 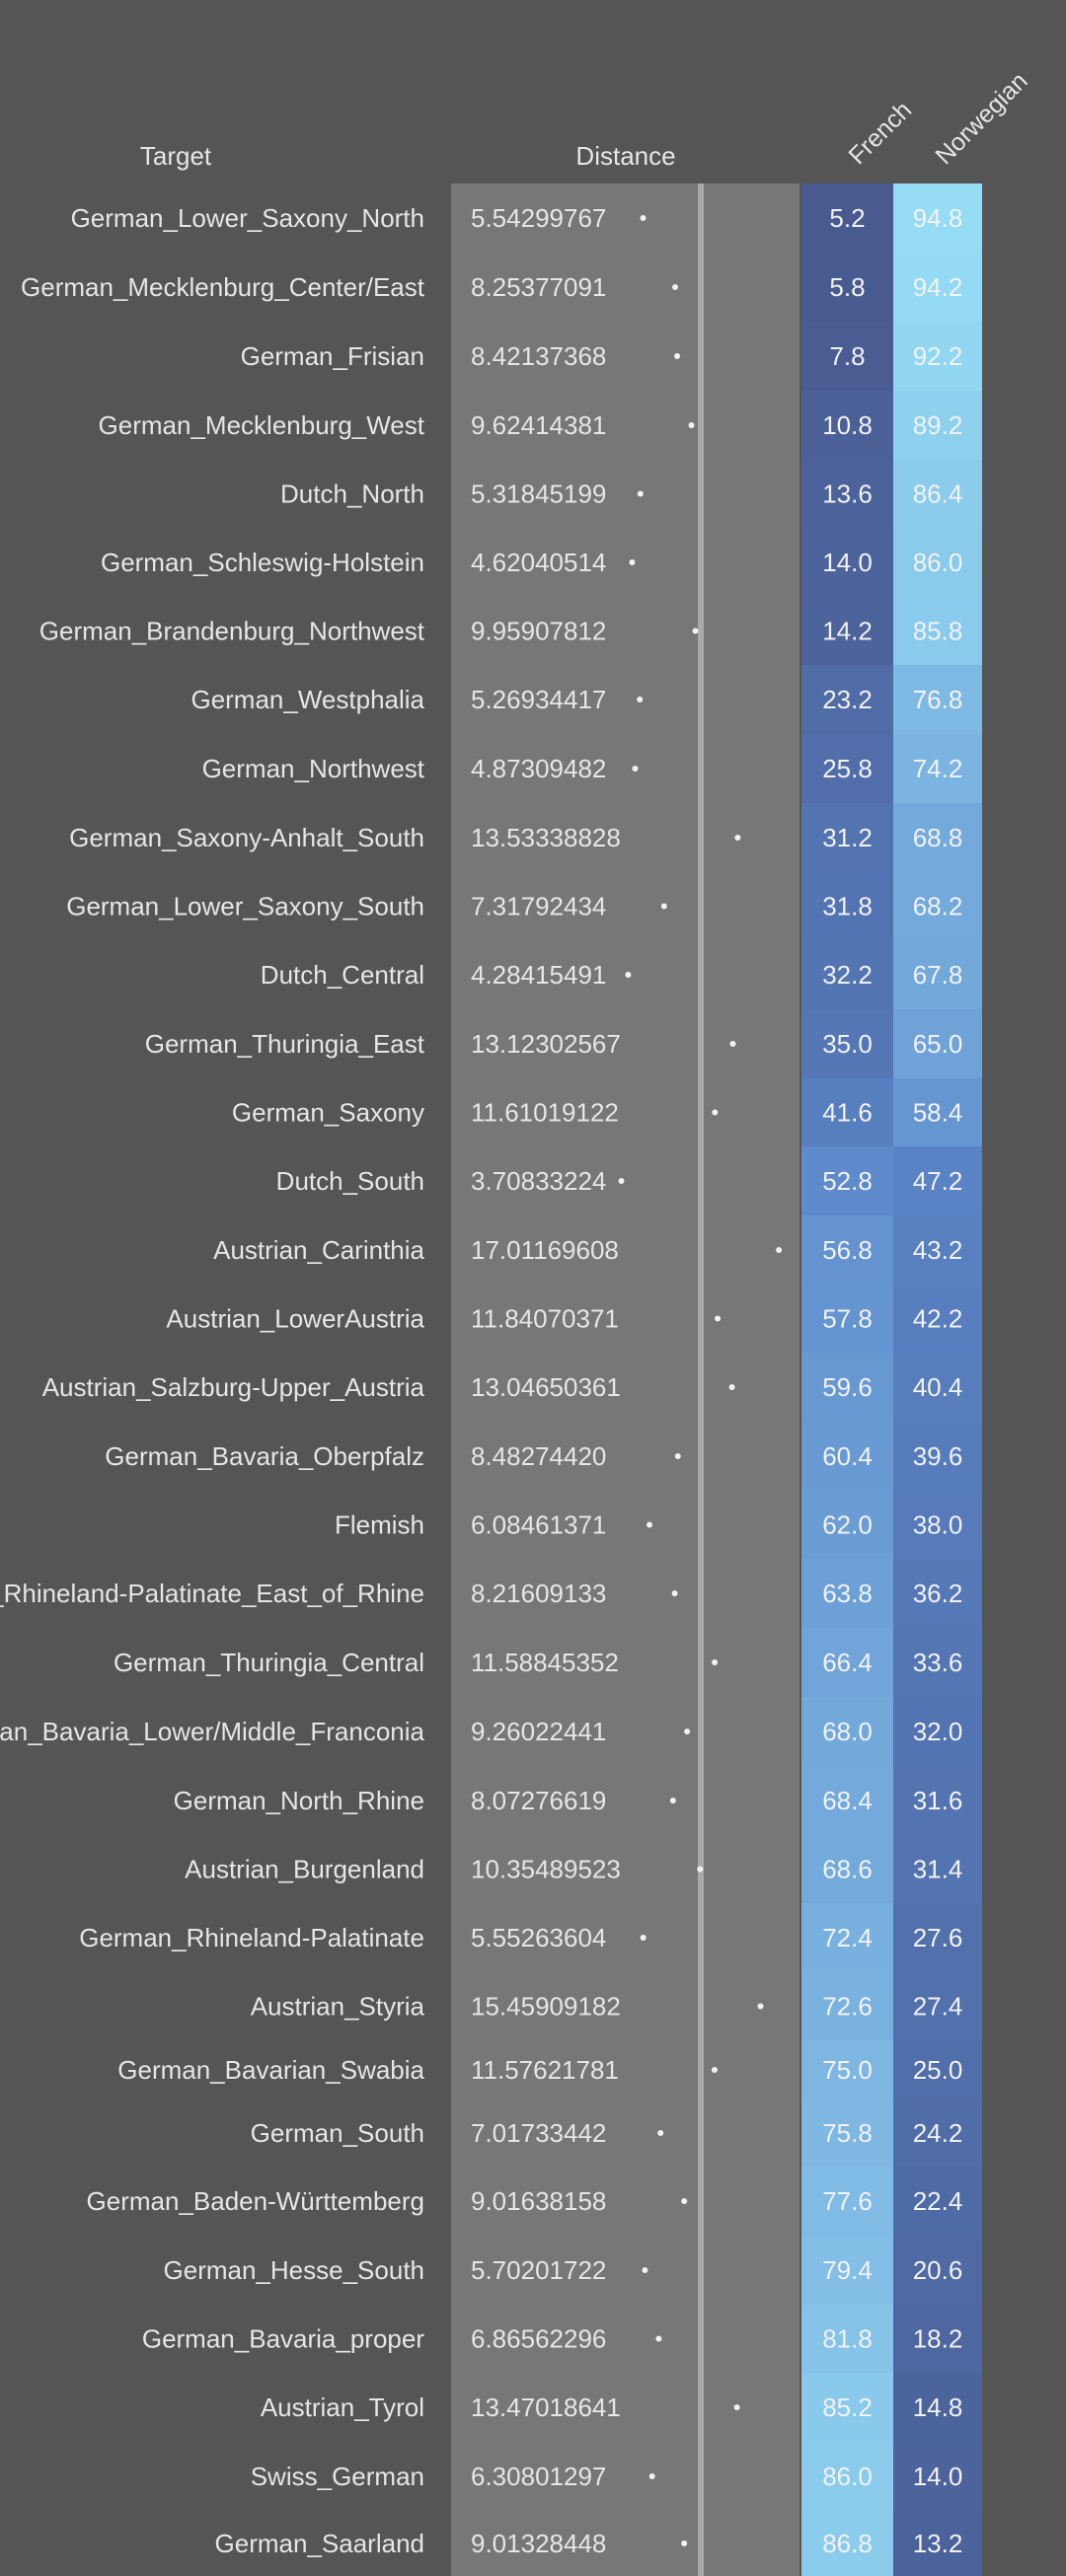 What do you see at coordinates (538, 1800) in the screenshot?
I see `row-distance-value: 8.07276619` at bounding box center [538, 1800].